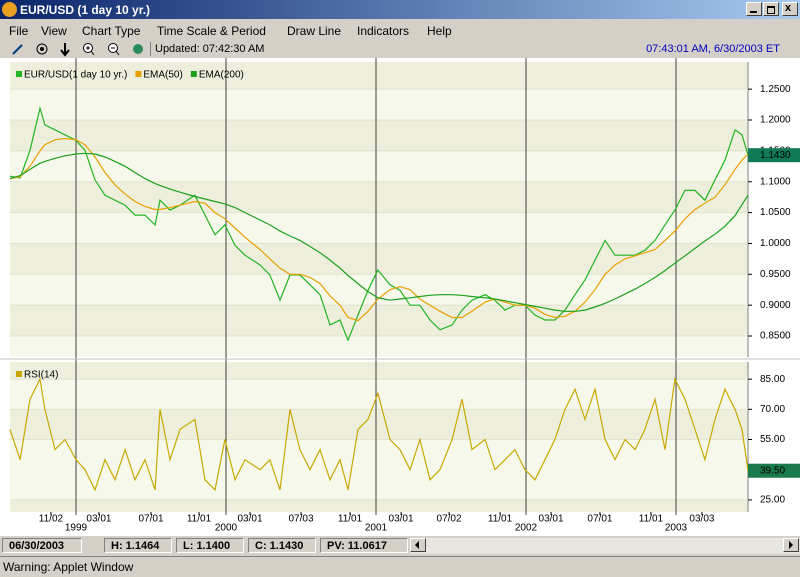 This screenshot has height=577, width=800. What do you see at coordinates (221, 75) in the screenshot?
I see `legend-label: EMA(200)` at bounding box center [221, 75].